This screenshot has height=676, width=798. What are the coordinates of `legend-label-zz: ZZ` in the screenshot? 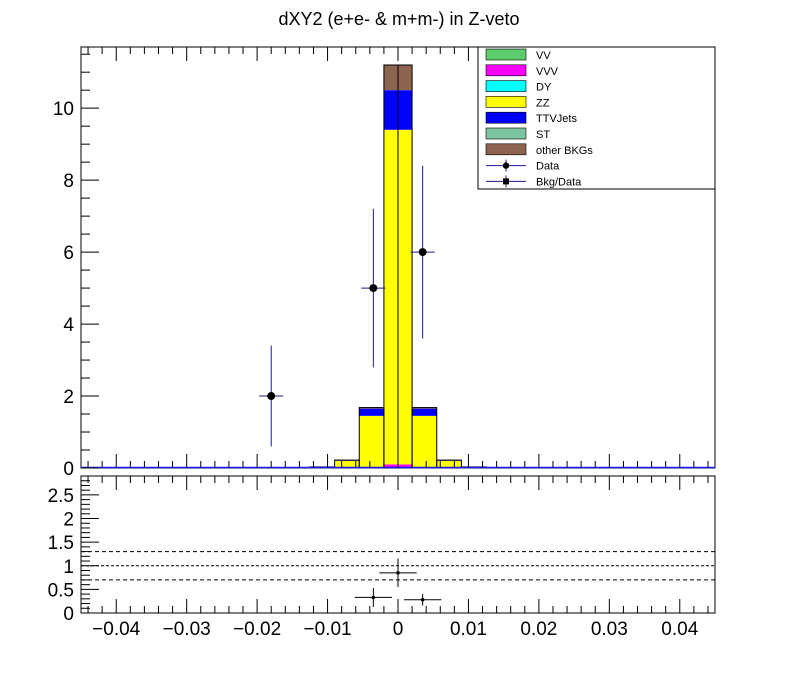 It's located at (543, 103).